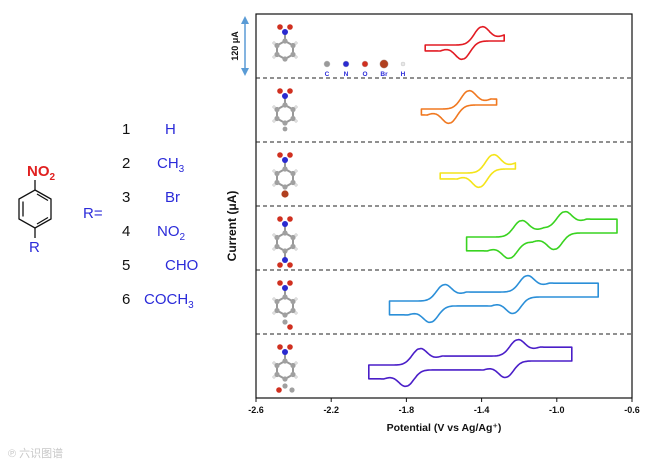 This screenshot has width=667, height=465. I want to click on substituent-group: Br, so click(172, 197).